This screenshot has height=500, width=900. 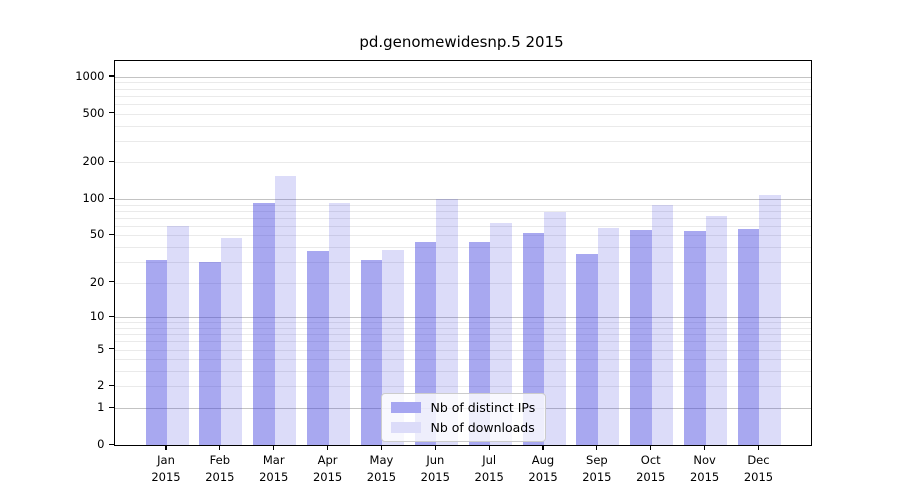 What do you see at coordinates (210, 353) in the screenshot?
I see `bar-distinct-ips-feb` at bounding box center [210, 353].